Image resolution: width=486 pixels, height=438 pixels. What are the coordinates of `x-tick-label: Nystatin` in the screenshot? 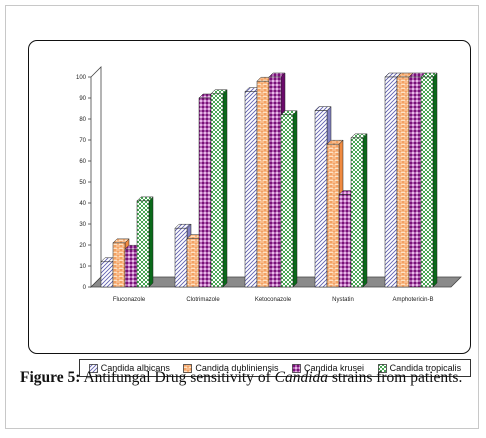 It's located at (343, 300).